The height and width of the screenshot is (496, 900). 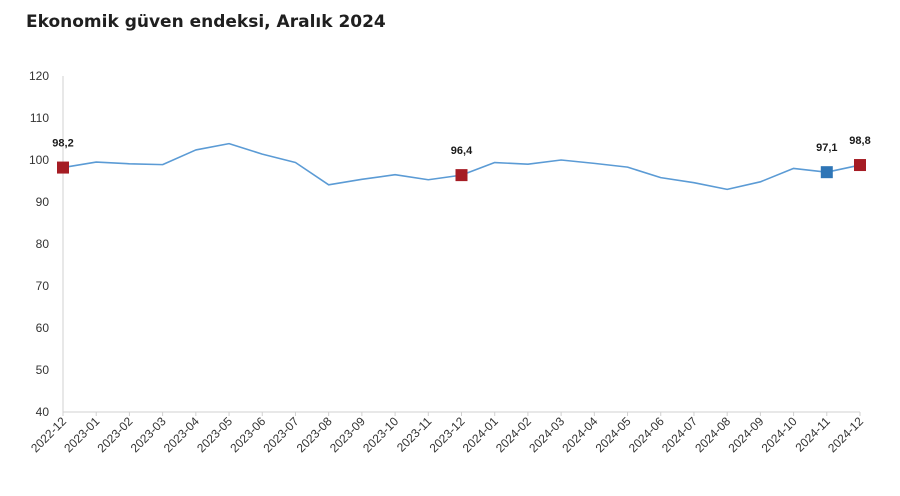 What do you see at coordinates (646, 434) in the screenshot?
I see `x-tick-label: 2024-06` at bounding box center [646, 434].